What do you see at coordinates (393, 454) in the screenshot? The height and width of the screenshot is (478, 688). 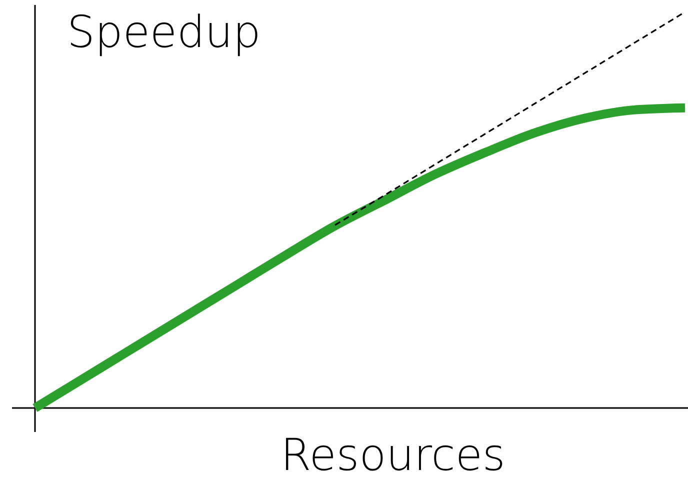 I see `x-axis-title: Resources` at bounding box center [393, 454].